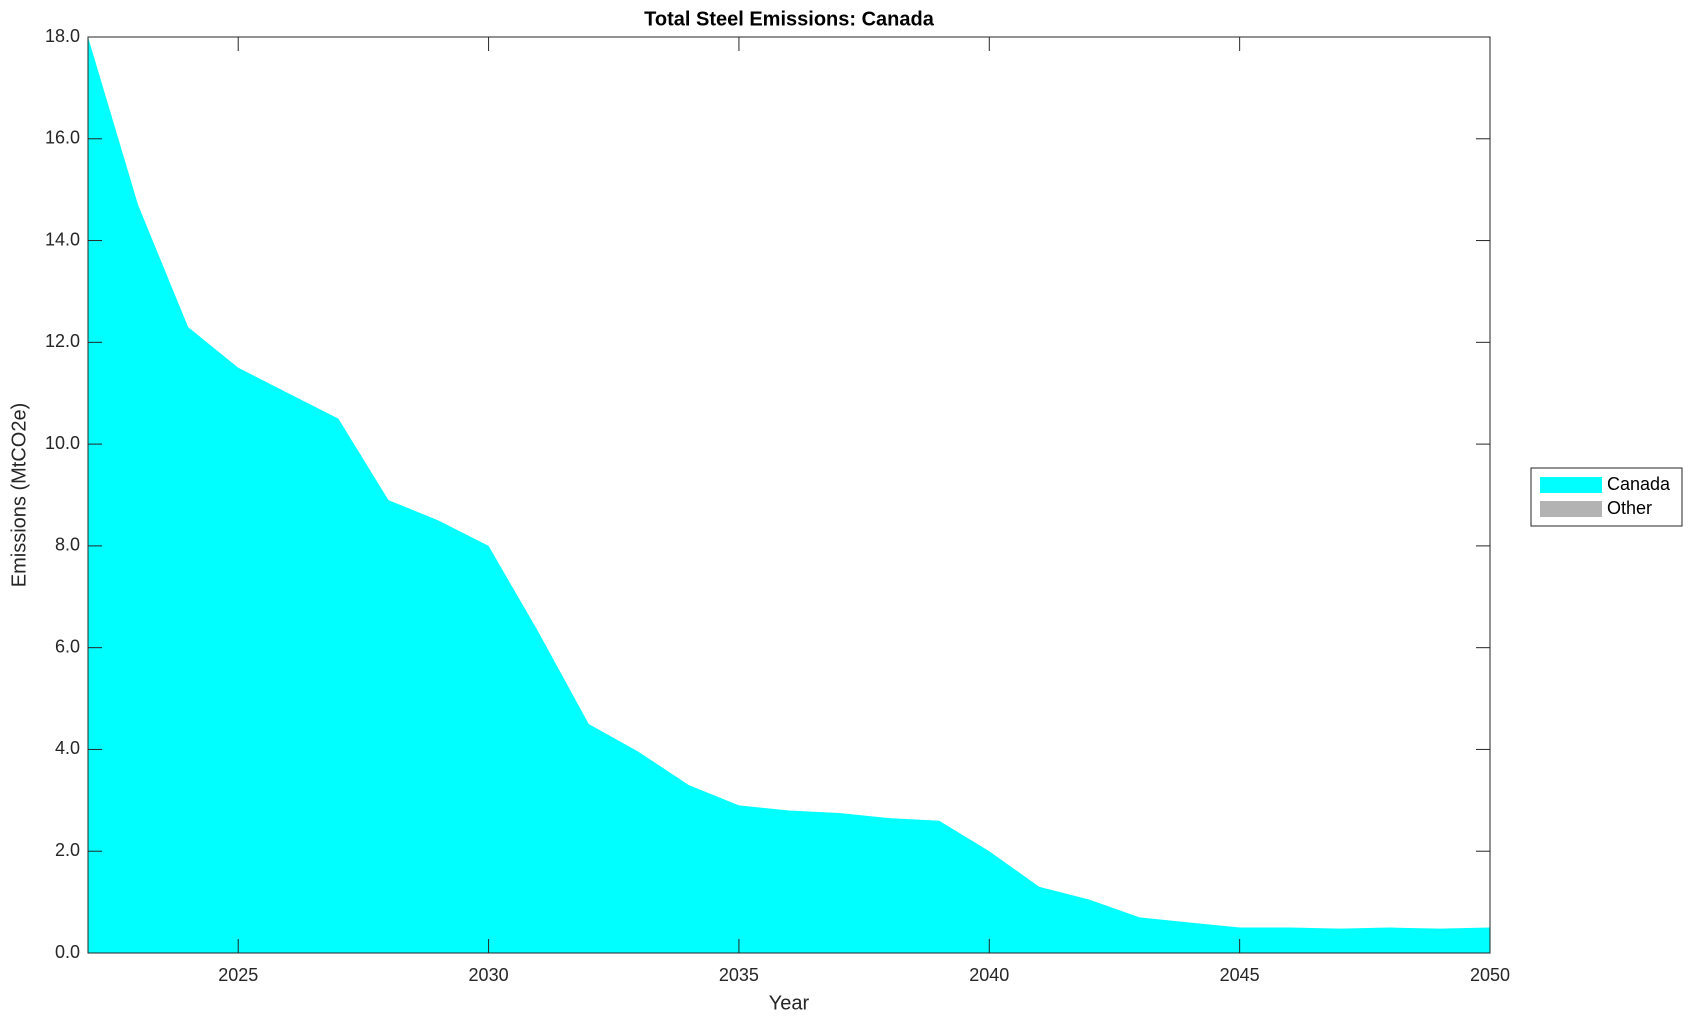  What do you see at coordinates (67, 748) in the screenshot?
I see `y-tick-label: 4.0` at bounding box center [67, 748].